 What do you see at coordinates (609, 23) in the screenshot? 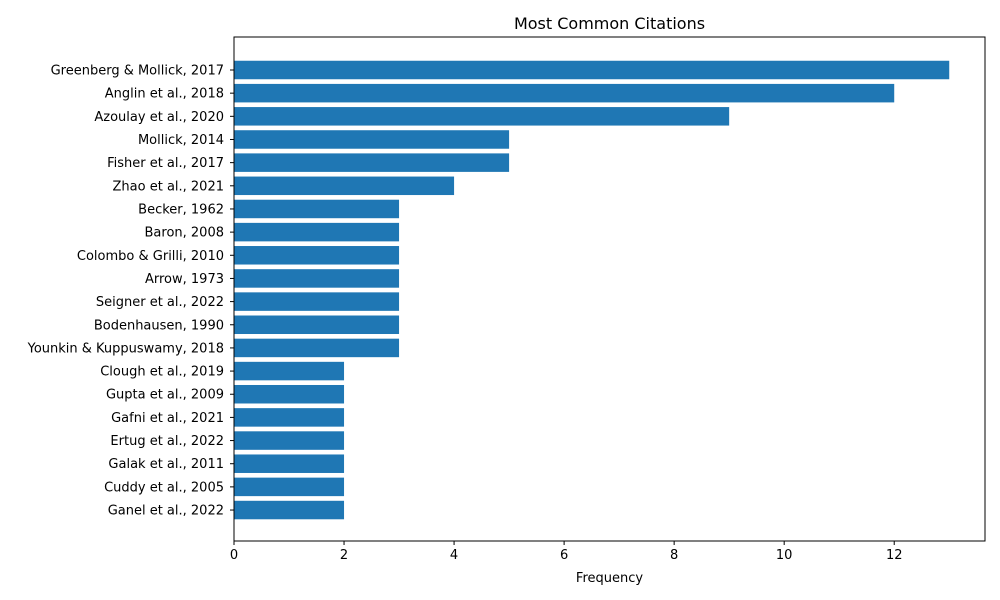
I see `chart-title: Most Common Citations` at bounding box center [609, 23].